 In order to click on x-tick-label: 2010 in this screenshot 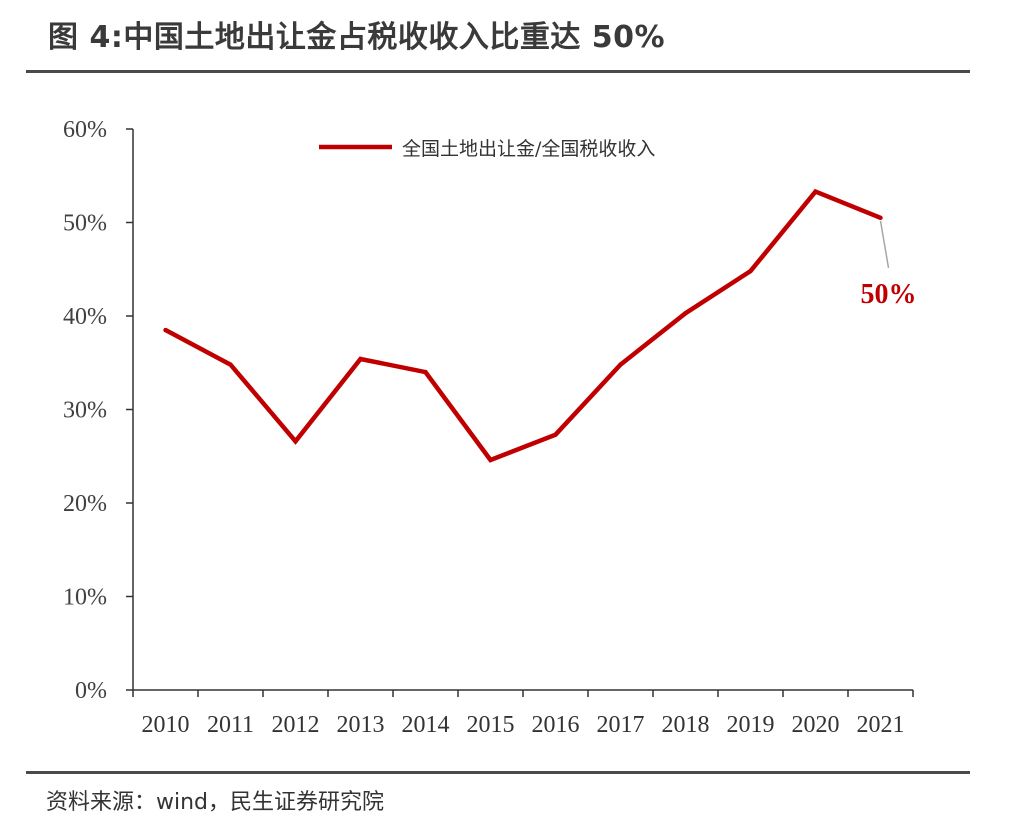, I will do `click(166, 725)`.